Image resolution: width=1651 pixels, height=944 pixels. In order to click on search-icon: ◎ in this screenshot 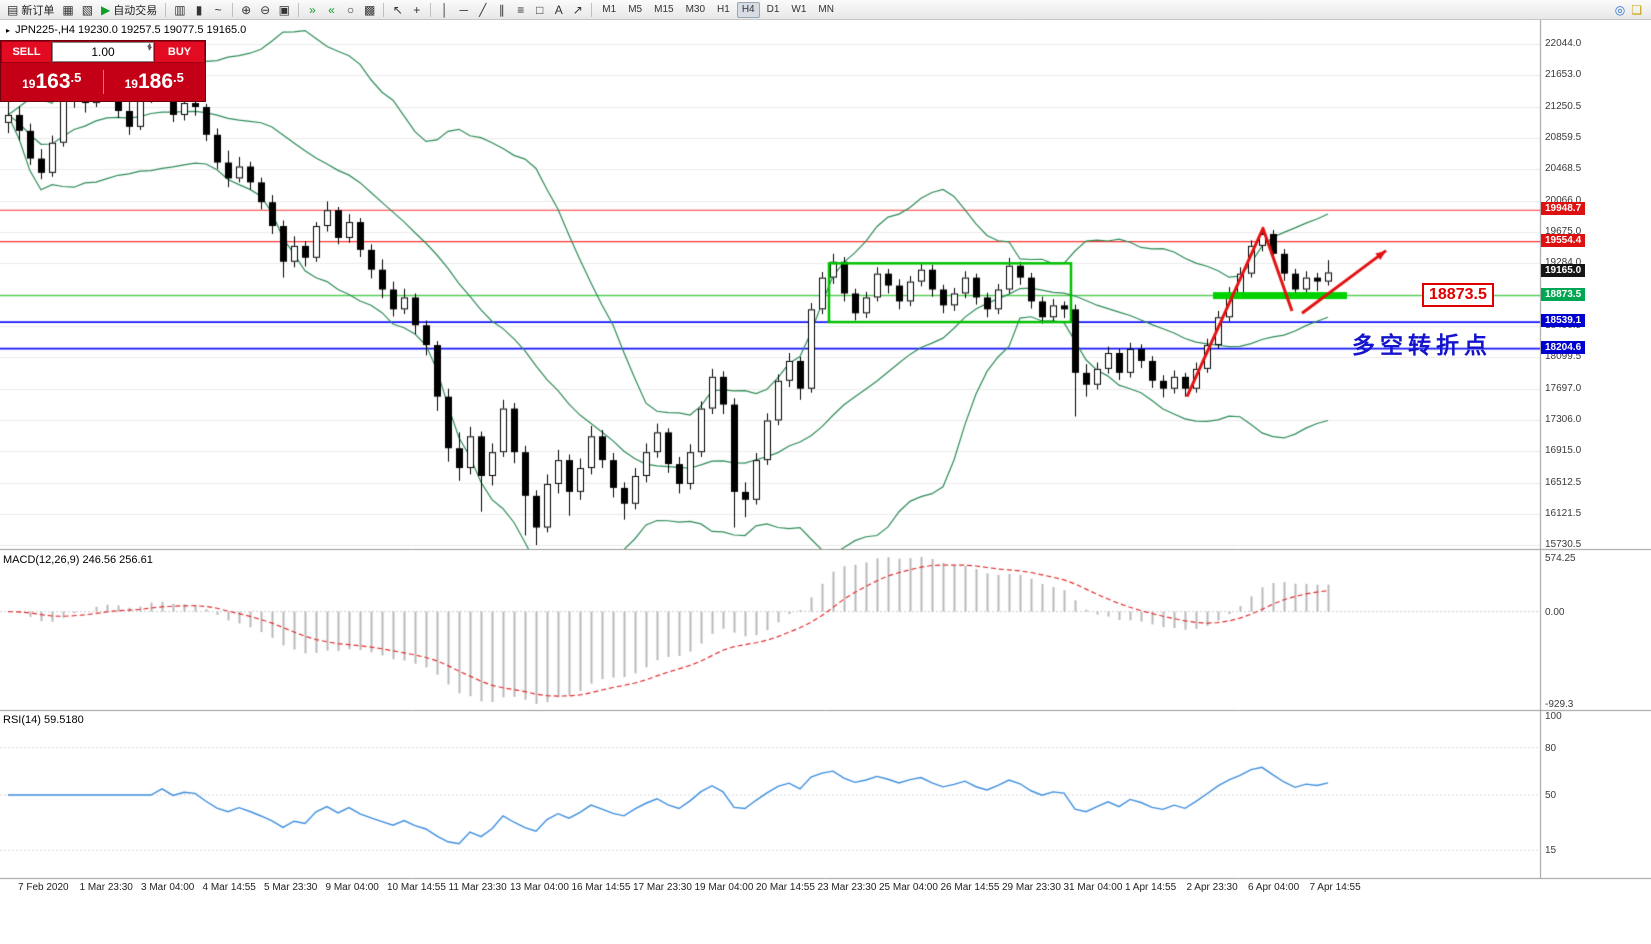, I will do `click(1620, 9)`.